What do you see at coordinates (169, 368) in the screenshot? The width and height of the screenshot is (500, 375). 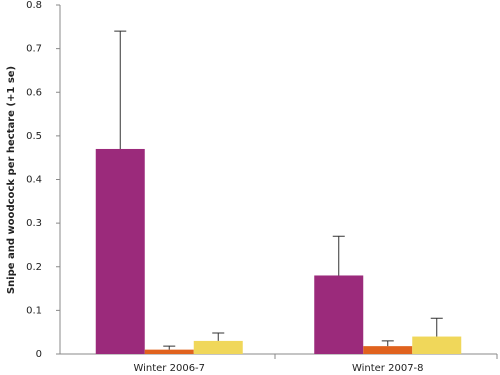 I see `x-tick-label: Winter 2006-7` at bounding box center [169, 368].